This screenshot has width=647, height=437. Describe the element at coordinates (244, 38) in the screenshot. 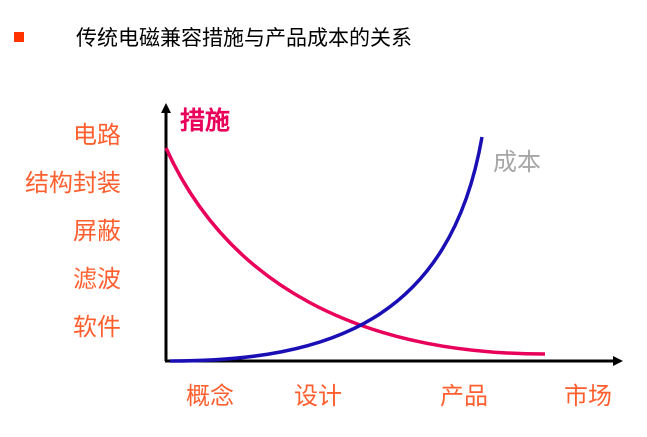

I see `slide-title: 传统电磁兼容措施与产品成本的关系` at that location.